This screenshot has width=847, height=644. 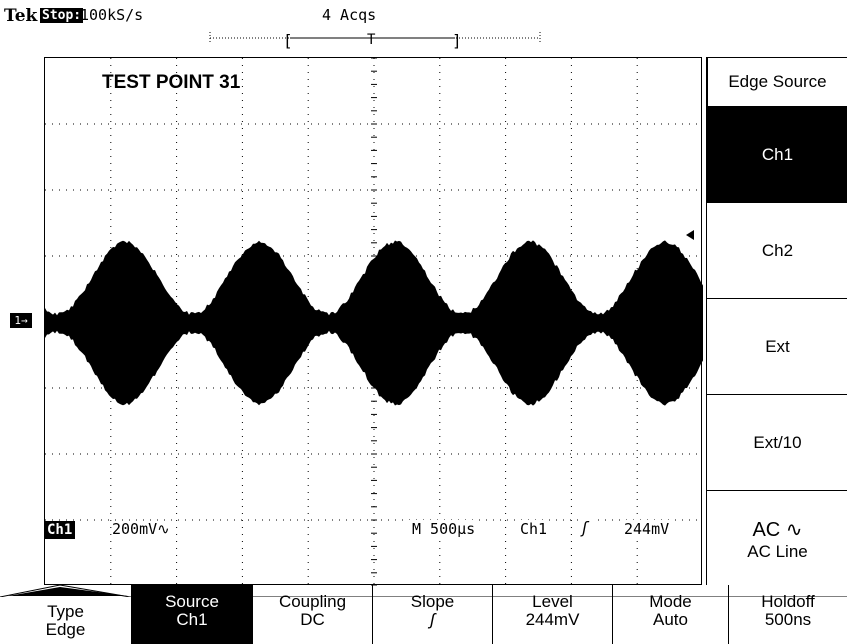 What do you see at coordinates (646, 529) in the screenshot?
I see `trigger-level-readout: 244mV` at bounding box center [646, 529].